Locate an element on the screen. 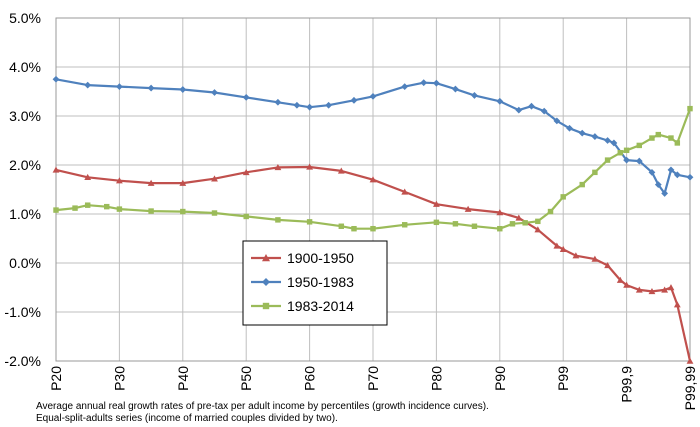  x-tick-label: P30 is located at coordinates (119, 378).